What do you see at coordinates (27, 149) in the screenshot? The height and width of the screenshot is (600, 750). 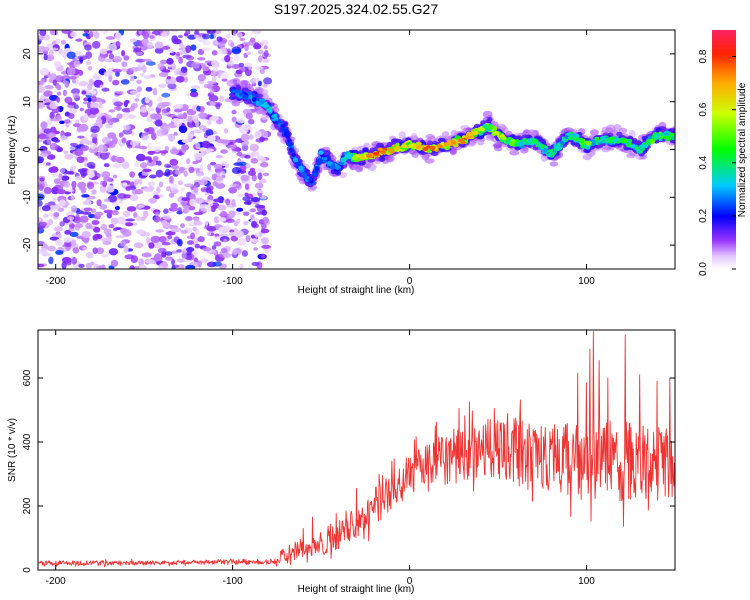 I see `y-tick-label: 0` at bounding box center [27, 149].